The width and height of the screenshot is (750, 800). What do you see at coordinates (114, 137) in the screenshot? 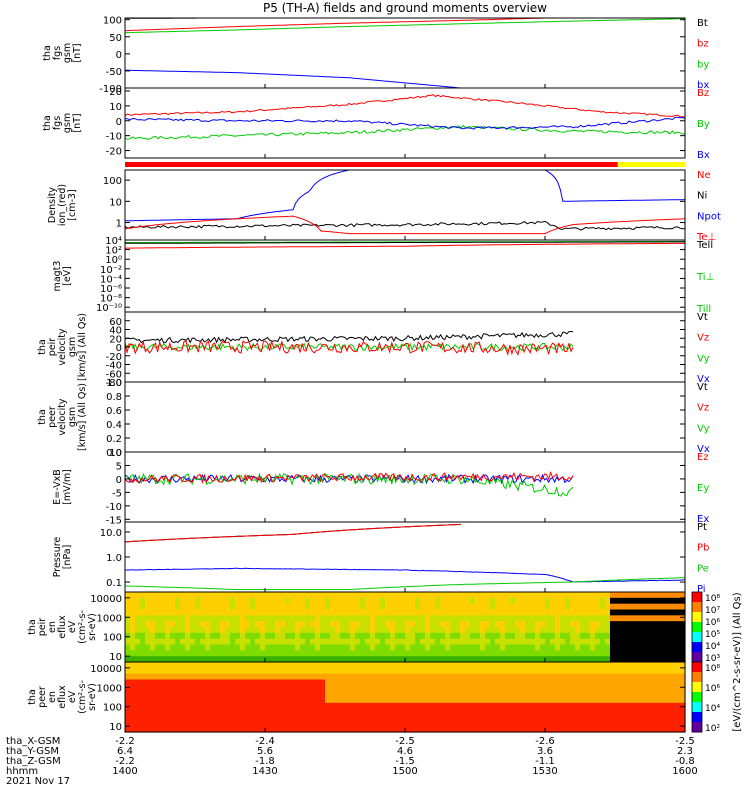
I see `y-tick-label: -10` at bounding box center [114, 137].